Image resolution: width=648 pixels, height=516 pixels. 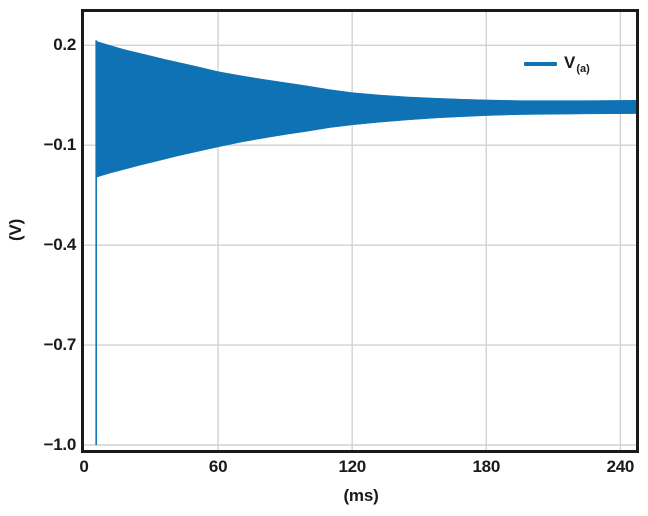 What do you see at coordinates (60, 444) in the screenshot?
I see `y-tick-label: −1.0` at bounding box center [60, 444].